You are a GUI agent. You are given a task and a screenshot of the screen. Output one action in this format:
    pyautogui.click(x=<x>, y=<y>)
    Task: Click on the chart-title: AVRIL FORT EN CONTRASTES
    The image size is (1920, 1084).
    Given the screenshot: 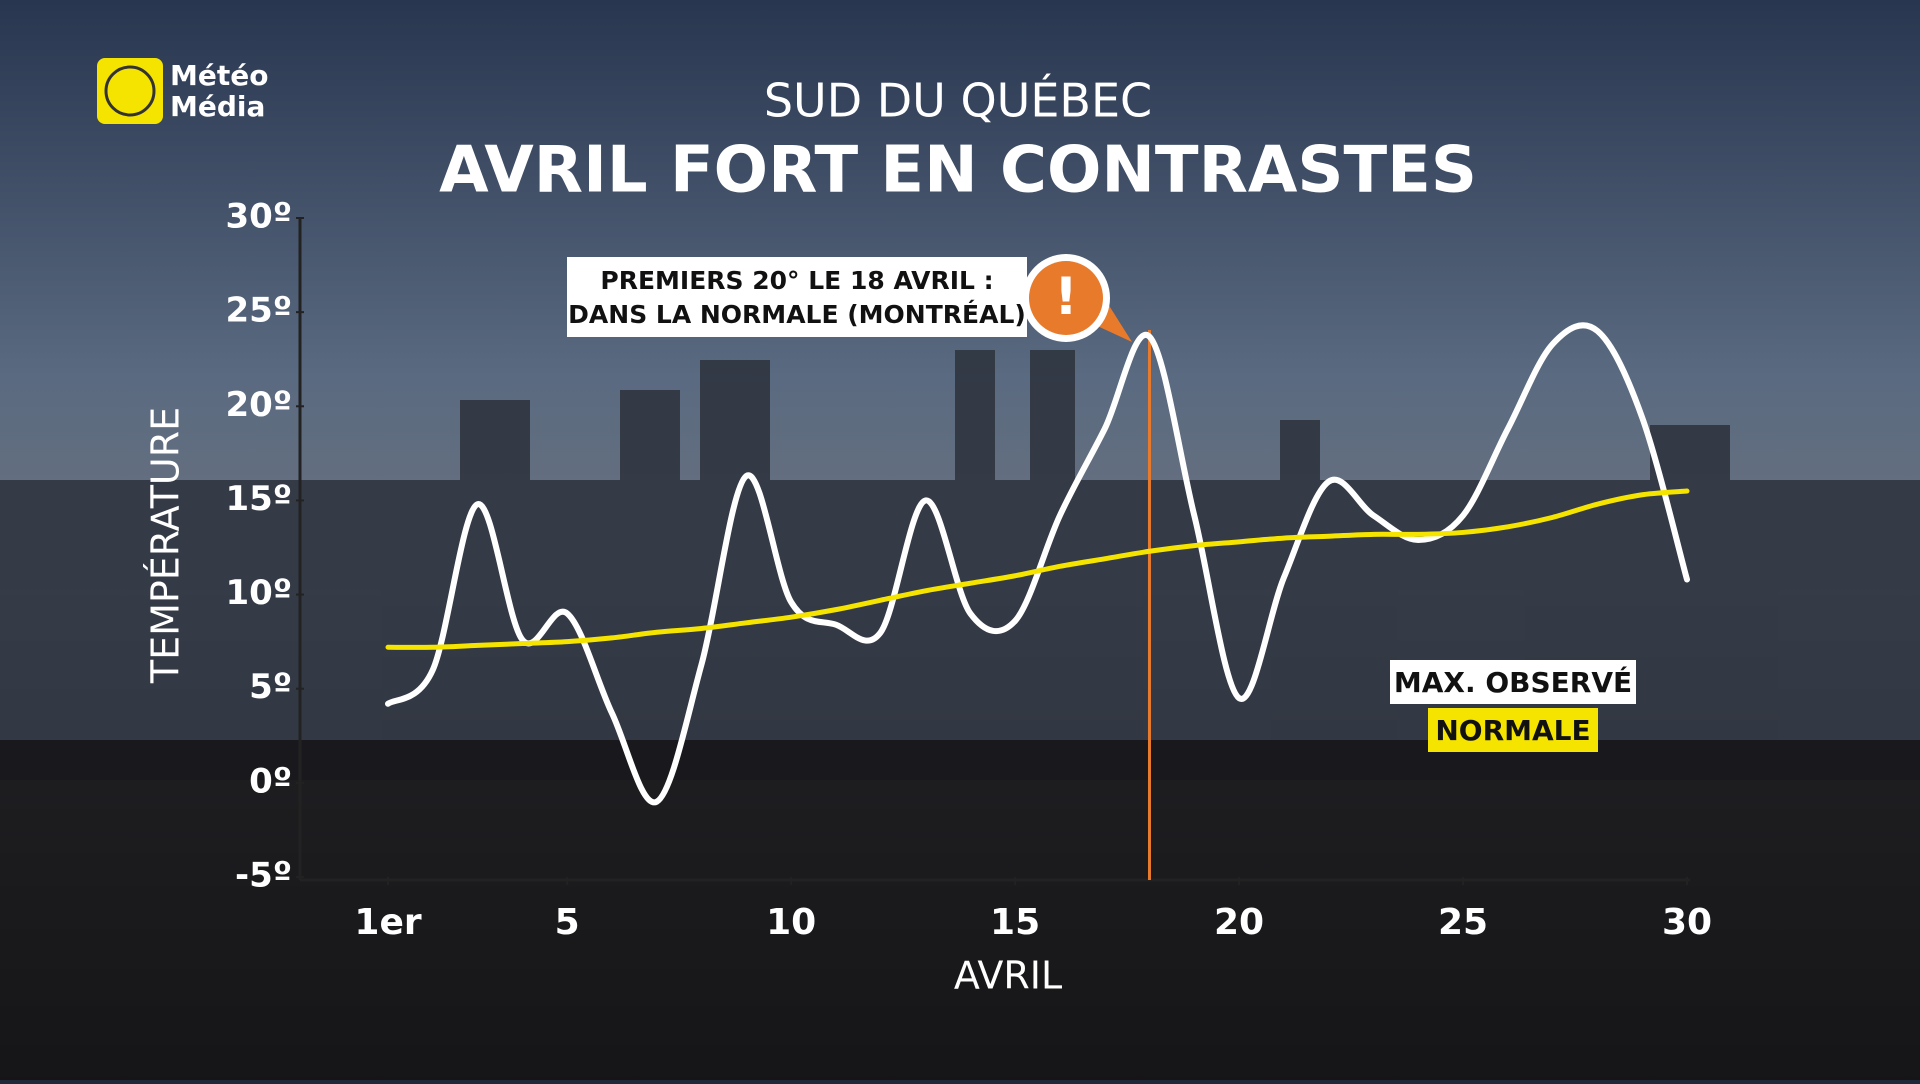 What is the action you would take?
    pyautogui.click(x=958, y=171)
    